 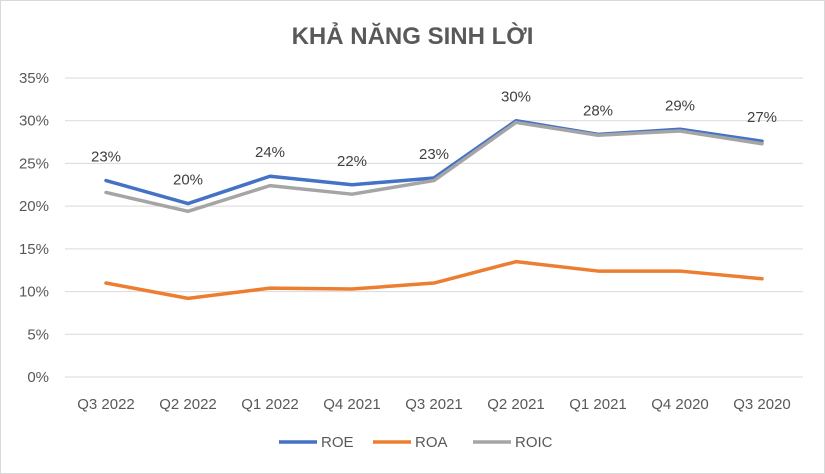 I want to click on chart-title: KHẢ NĂNG SINH LỜI, so click(x=412, y=36).